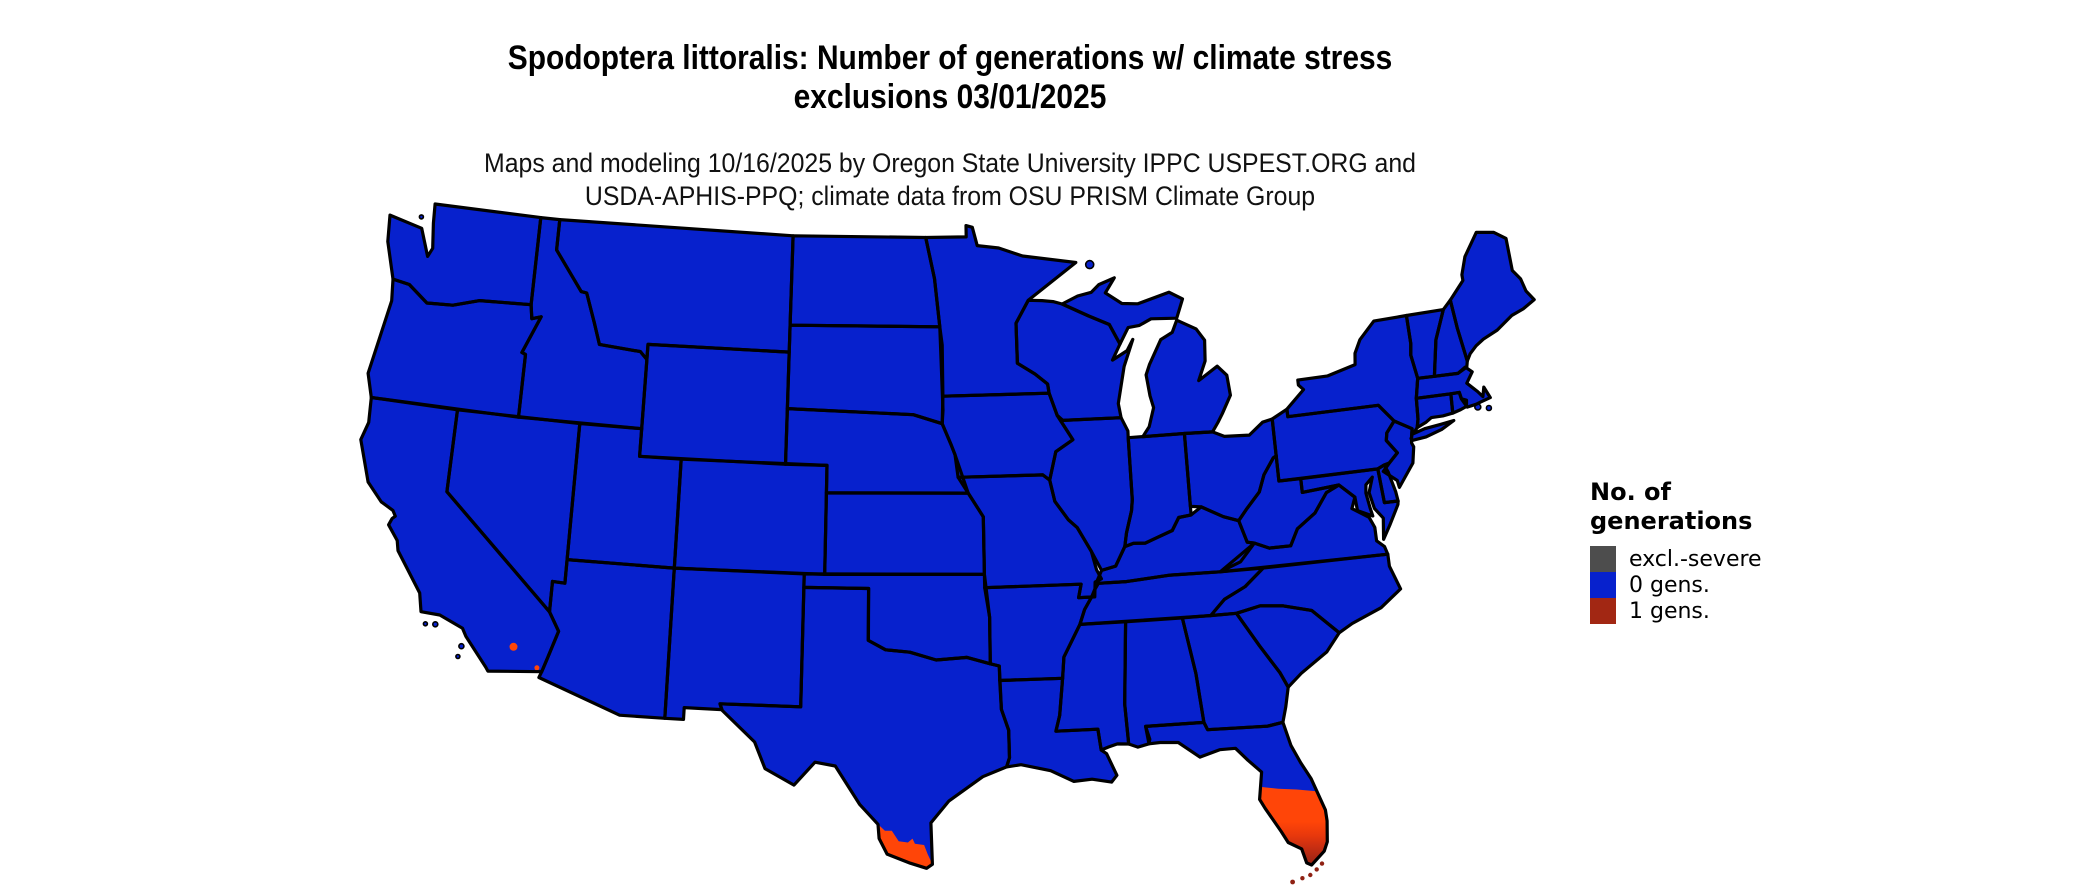 The height and width of the screenshot is (893, 2100). I want to click on state-ohio, so click(1230, 470).